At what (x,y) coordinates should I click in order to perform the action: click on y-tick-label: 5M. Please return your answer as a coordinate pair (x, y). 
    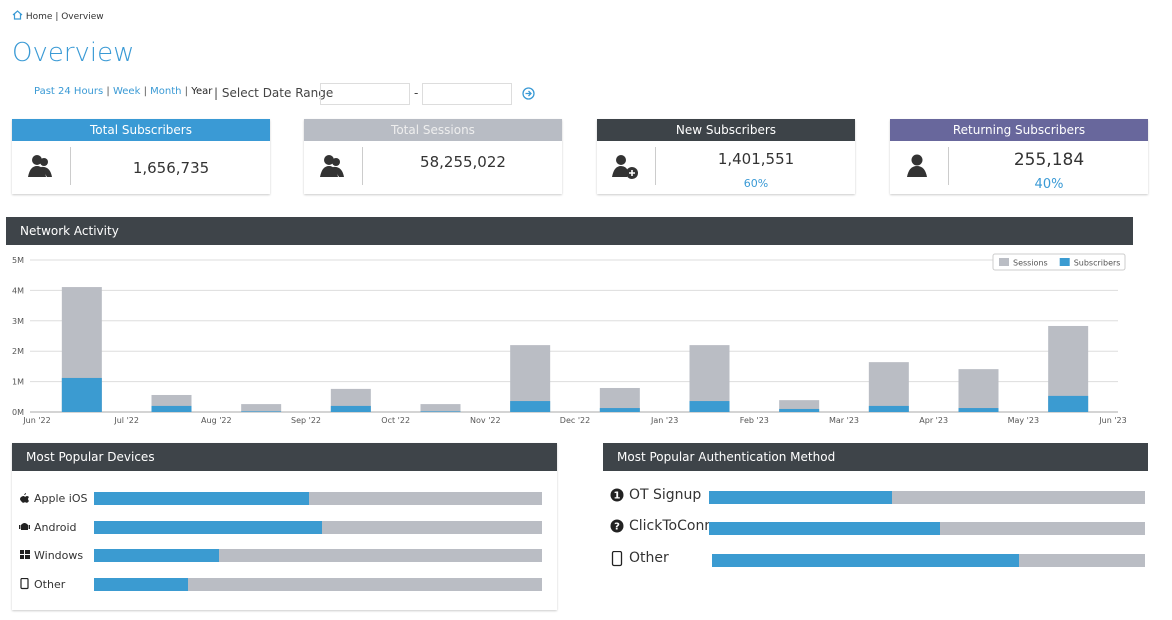
    Looking at the image, I should click on (18, 260).